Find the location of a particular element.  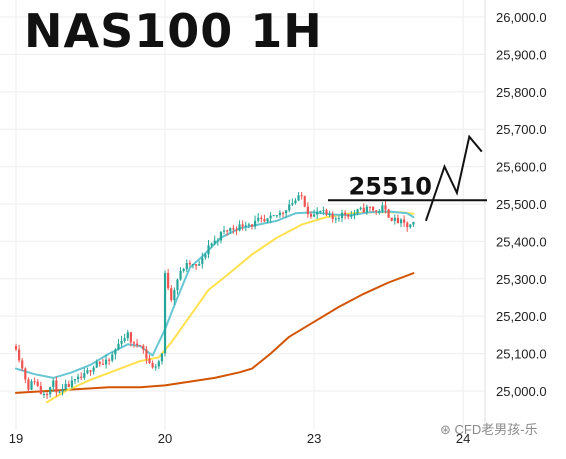

y-tick-label: 25,800.0 is located at coordinates (521, 92).